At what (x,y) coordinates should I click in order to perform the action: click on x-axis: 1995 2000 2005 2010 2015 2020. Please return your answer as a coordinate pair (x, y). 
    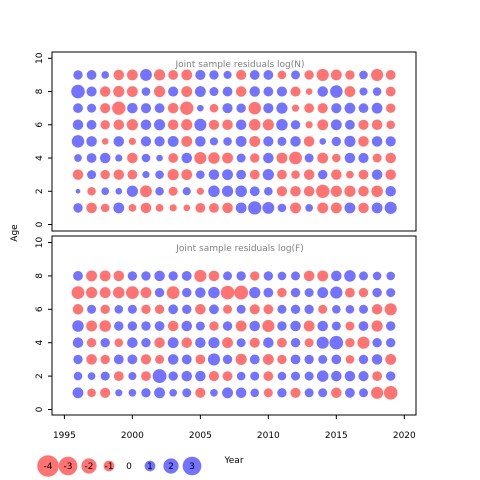
    Looking at the image, I should click on (234, 428).